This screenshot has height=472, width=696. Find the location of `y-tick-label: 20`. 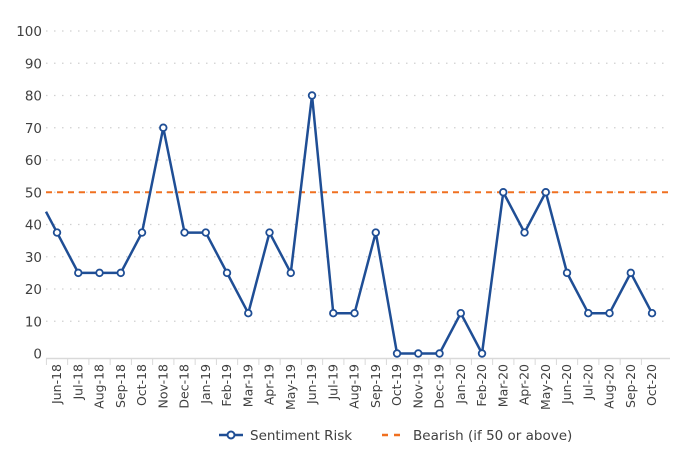

y-tick-label: 20 is located at coordinates (33, 290).